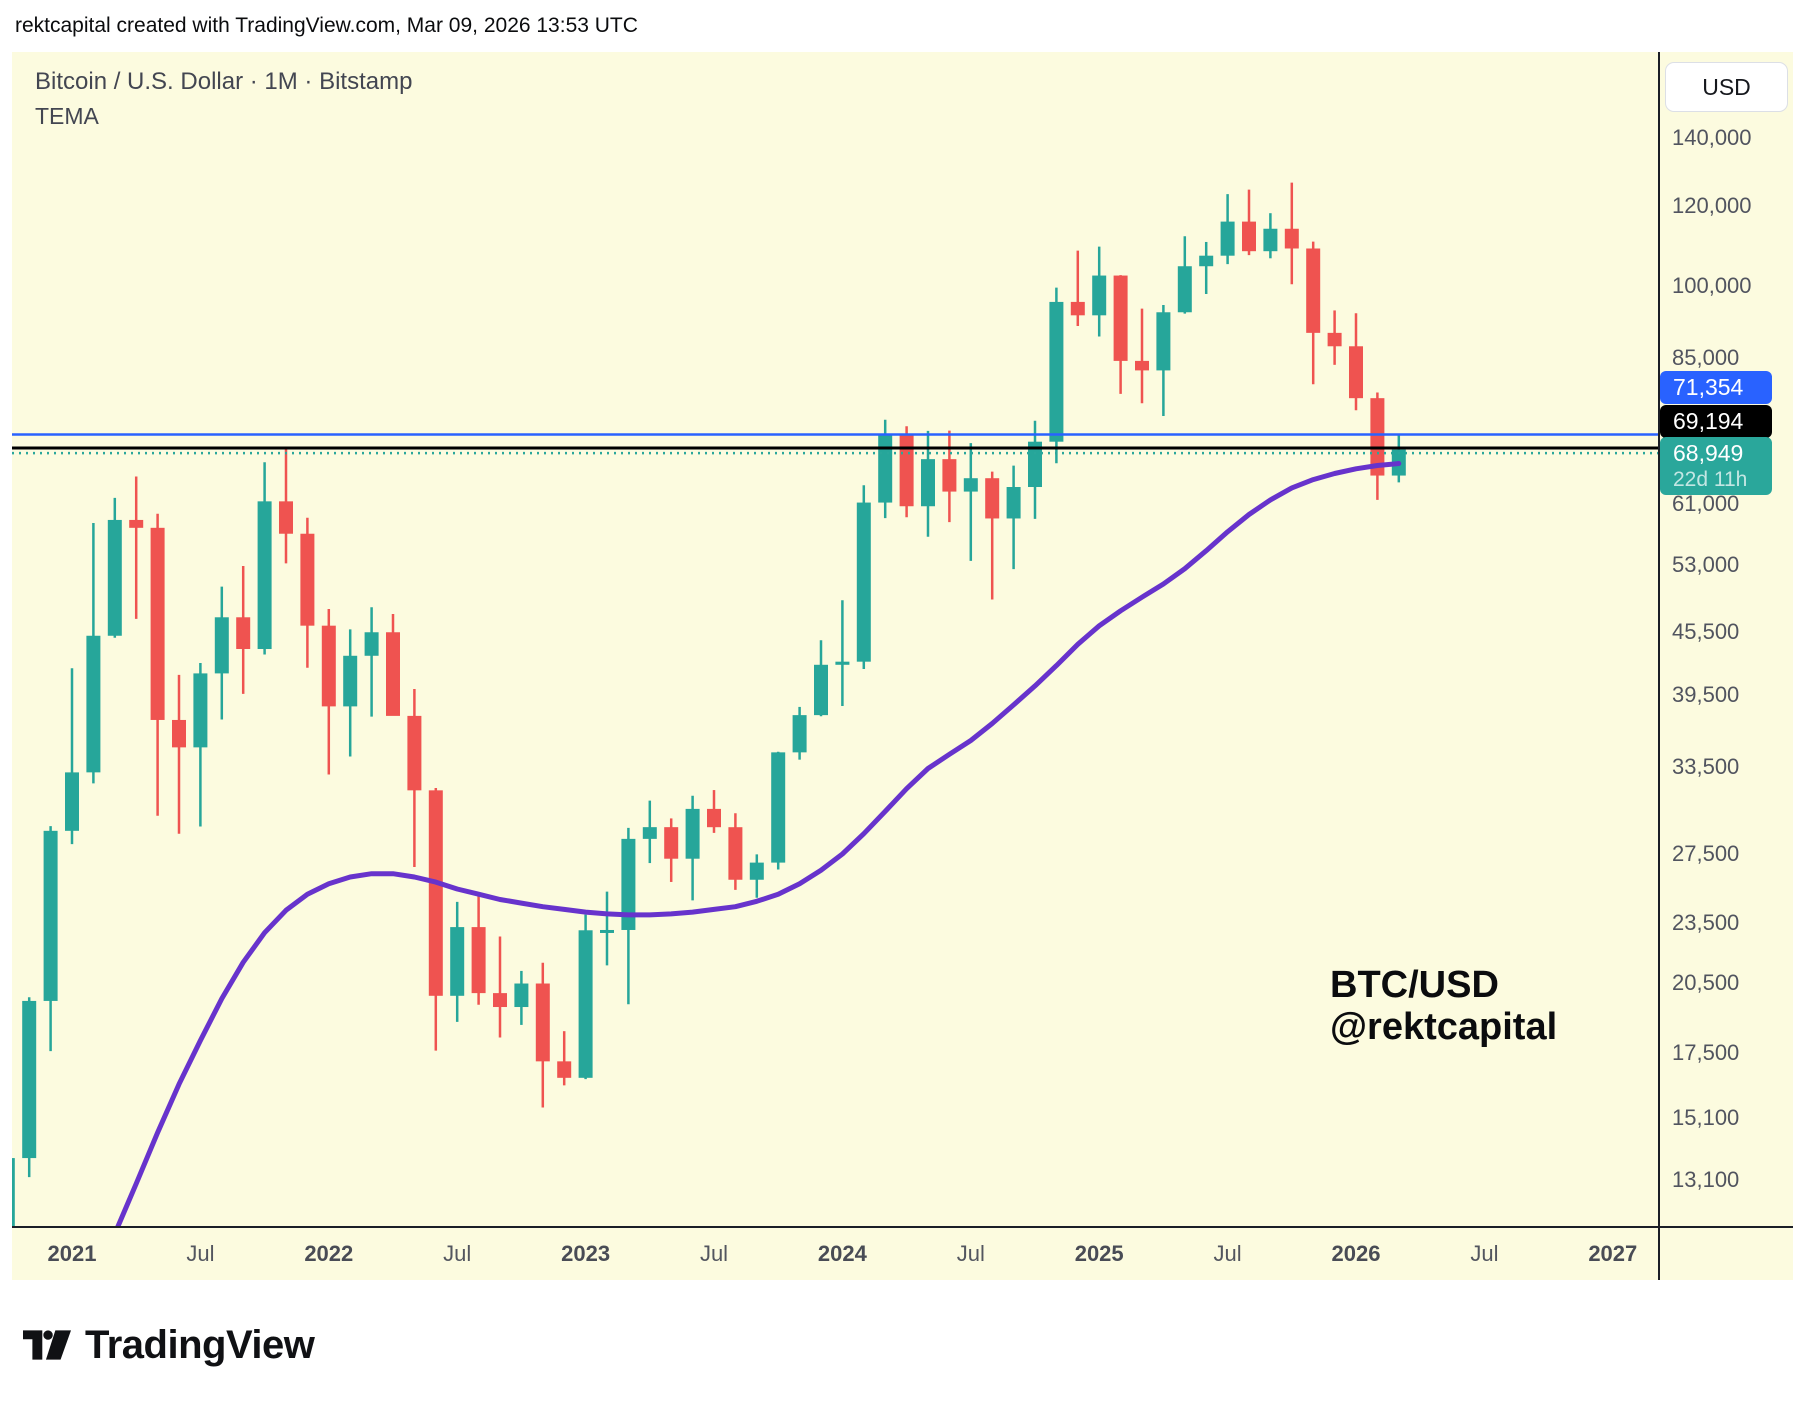 The width and height of the screenshot is (1814, 1402). What do you see at coordinates (1444, 1027) in the screenshot?
I see `watermark-handle: @rektcapital` at bounding box center [1444, 1027].